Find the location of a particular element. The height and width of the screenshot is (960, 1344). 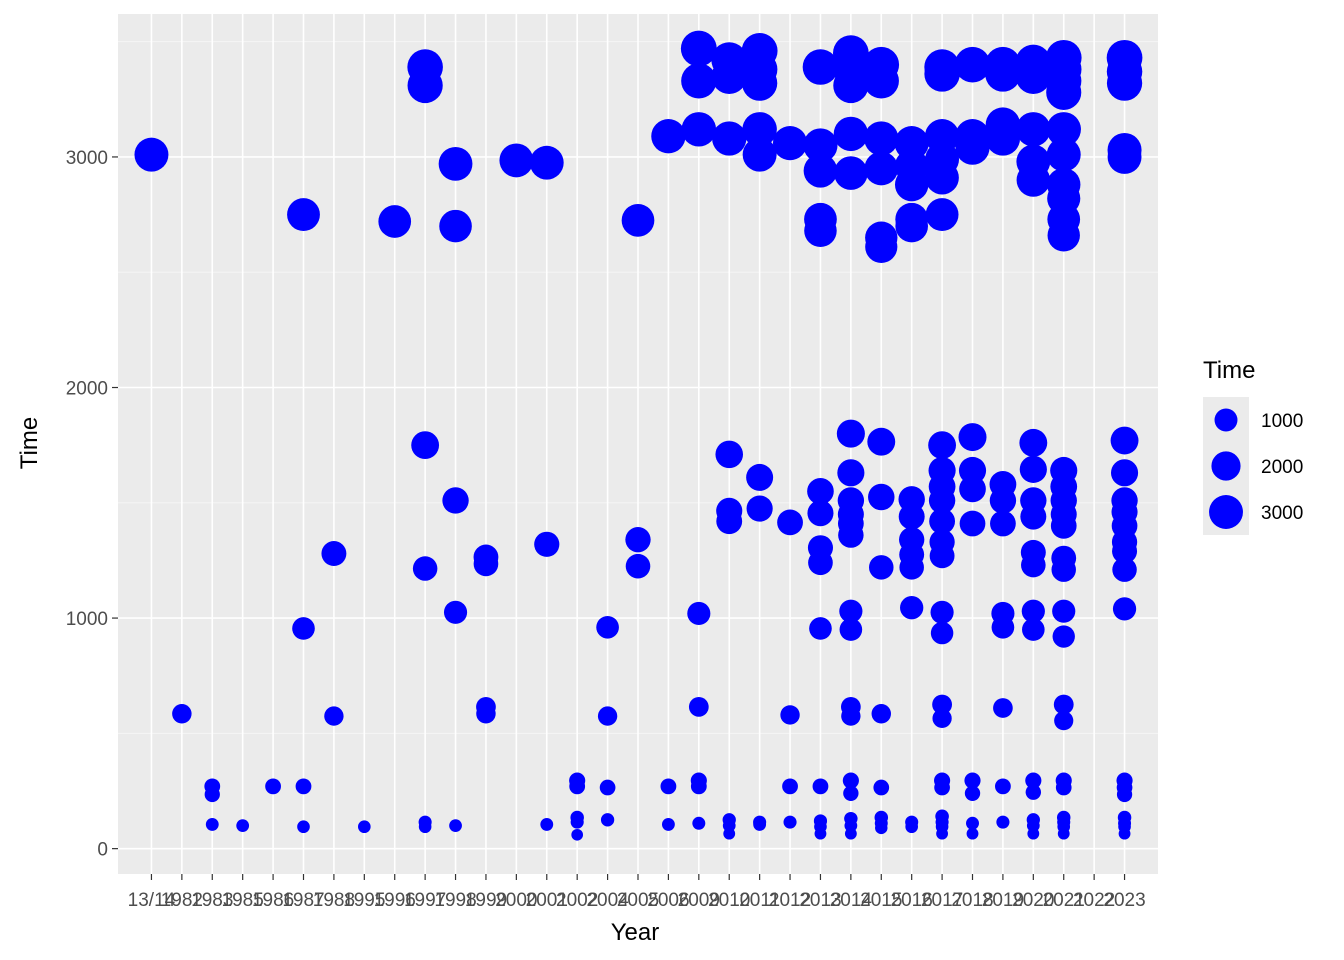

y-tick-label: 1000 is located at coordinates (87, 619).